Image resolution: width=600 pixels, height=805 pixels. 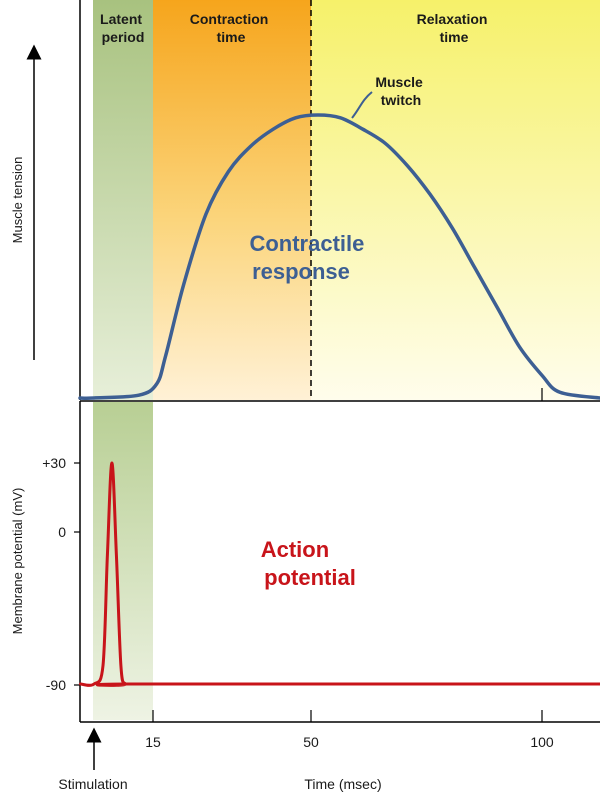 What do you see at coordinates (54, 463) in the screenshot?
I see `y-tick-label-plus30: +30` at bounding box center [54, 463].